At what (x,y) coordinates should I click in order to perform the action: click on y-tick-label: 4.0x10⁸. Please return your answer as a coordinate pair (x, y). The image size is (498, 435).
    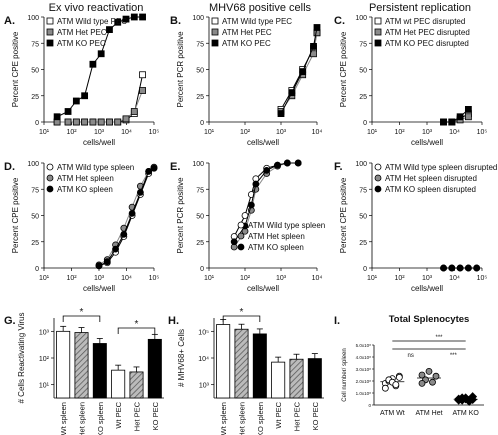
    Looking at the image, I should click on (364, 357).